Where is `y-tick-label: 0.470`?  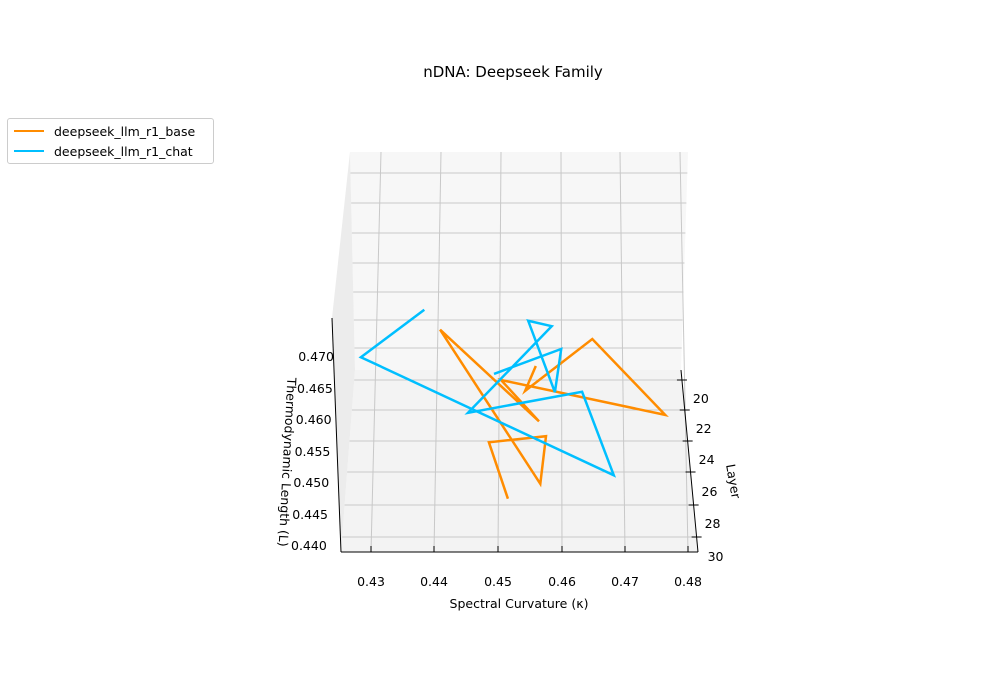
y-tick-label: 0.470 is located at coordinates (316, 356).